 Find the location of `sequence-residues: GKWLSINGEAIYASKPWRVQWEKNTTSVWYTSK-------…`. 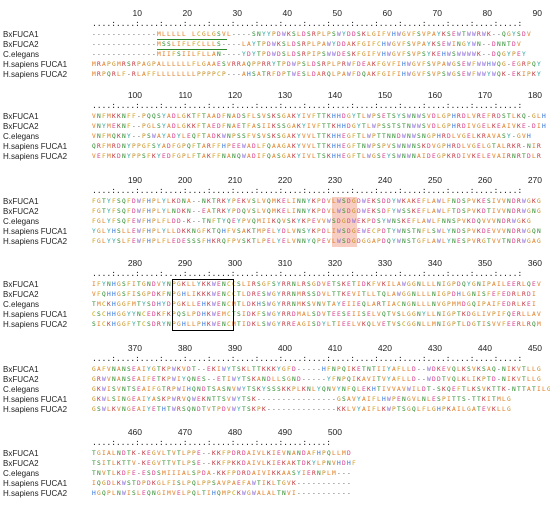

sequence-residues: GKWLSINGEAIYASKPWRVQWEKNTTSVWYTSK-------… is located at coordinates (302, 399).